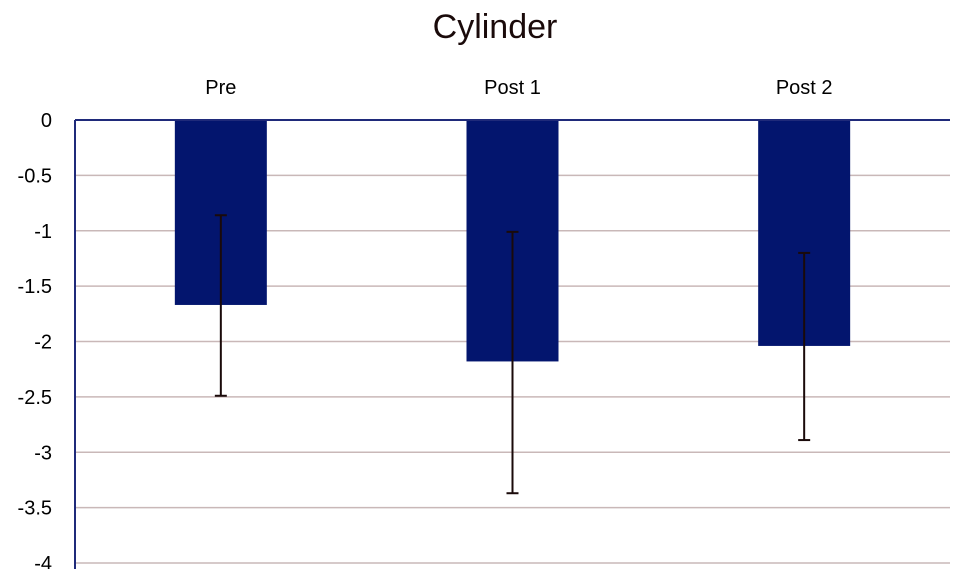 The image size is (953, 569). I want to click on category-label: Pre, so click(220, 88).